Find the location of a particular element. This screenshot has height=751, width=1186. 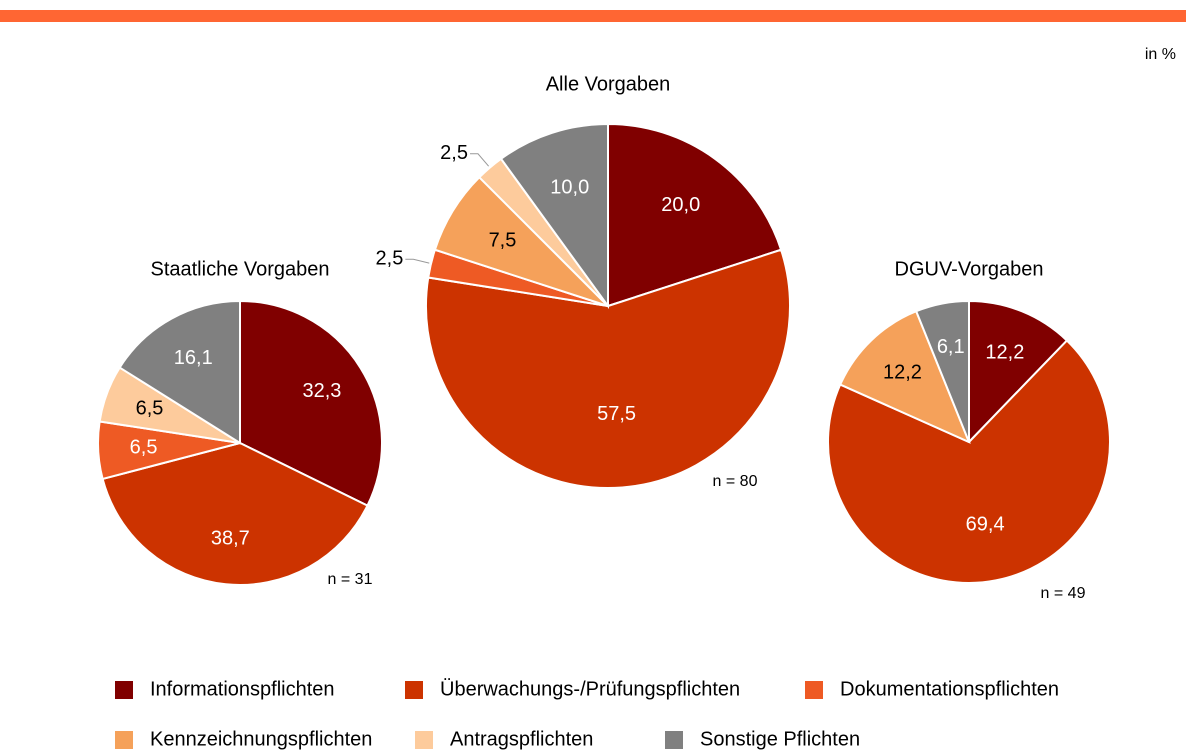

value-label: 38,7 is located at coordinates (230, 538).